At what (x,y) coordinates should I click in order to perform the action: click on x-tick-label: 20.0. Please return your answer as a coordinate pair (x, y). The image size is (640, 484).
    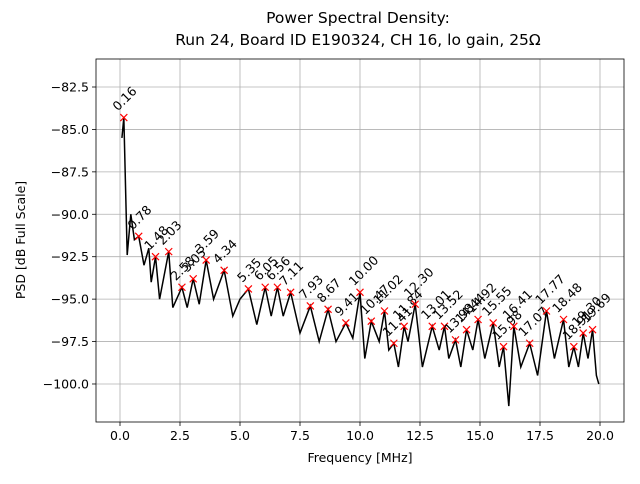
    Looking at the image, I should click on (600, 435).